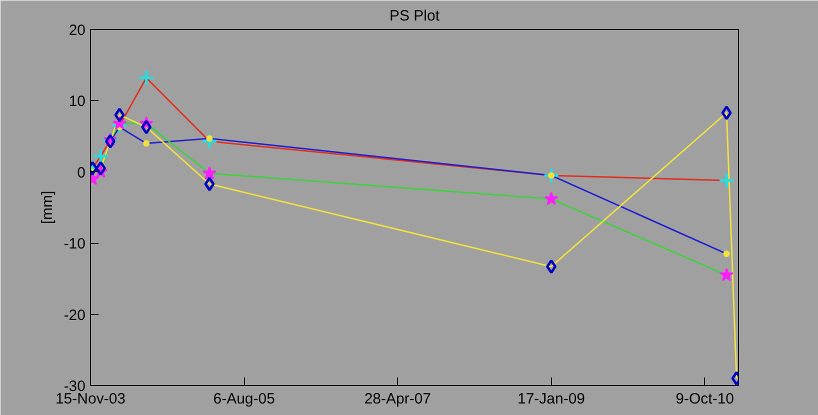 Image resolution: width=818 pixels, height=415 pixels. Describe the element at coordinates (47, 207) in the screenshot. I see `y-axis-title: [mm]` at that location.